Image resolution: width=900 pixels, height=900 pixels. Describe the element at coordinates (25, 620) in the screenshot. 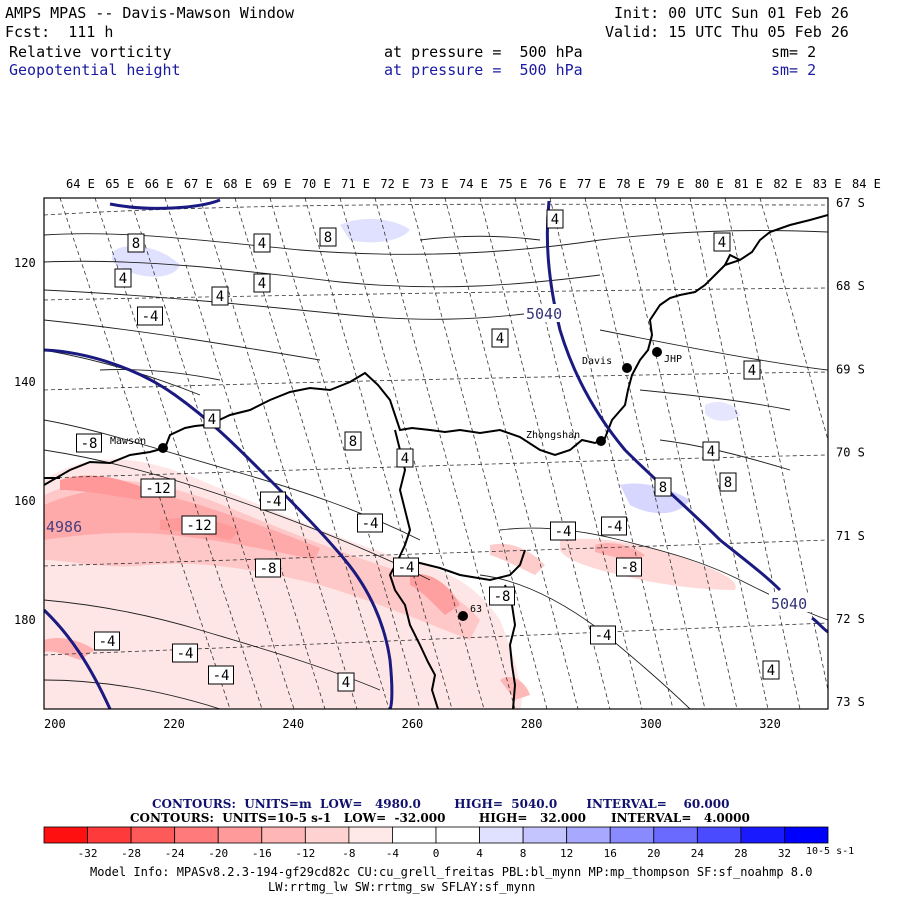

I see `y-axis-label: 180` at that location.